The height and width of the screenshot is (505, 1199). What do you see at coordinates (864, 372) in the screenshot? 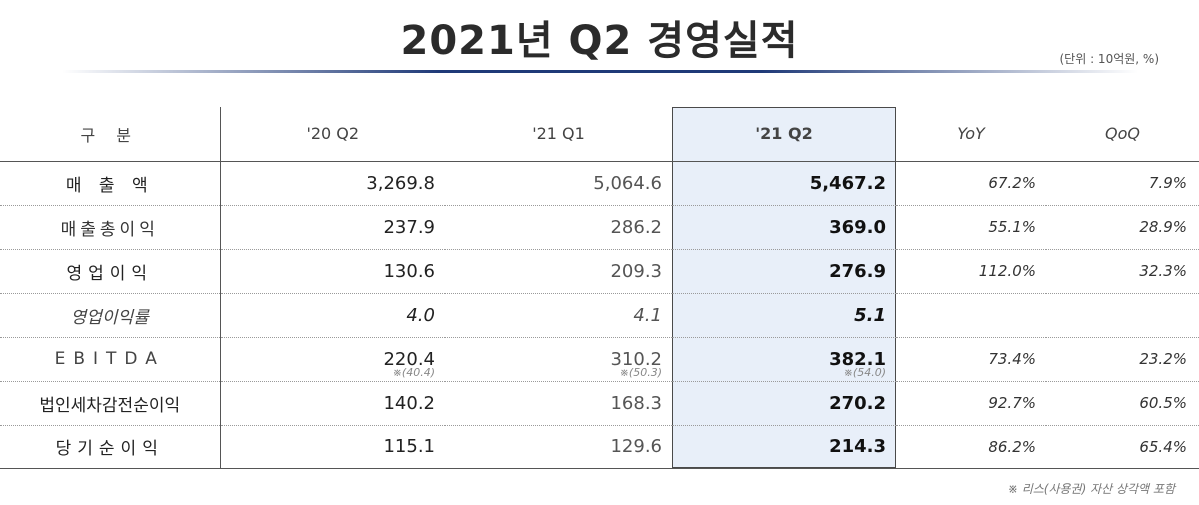
I see `lease-note: ※(54.0)` at bounding box center [864, 372].